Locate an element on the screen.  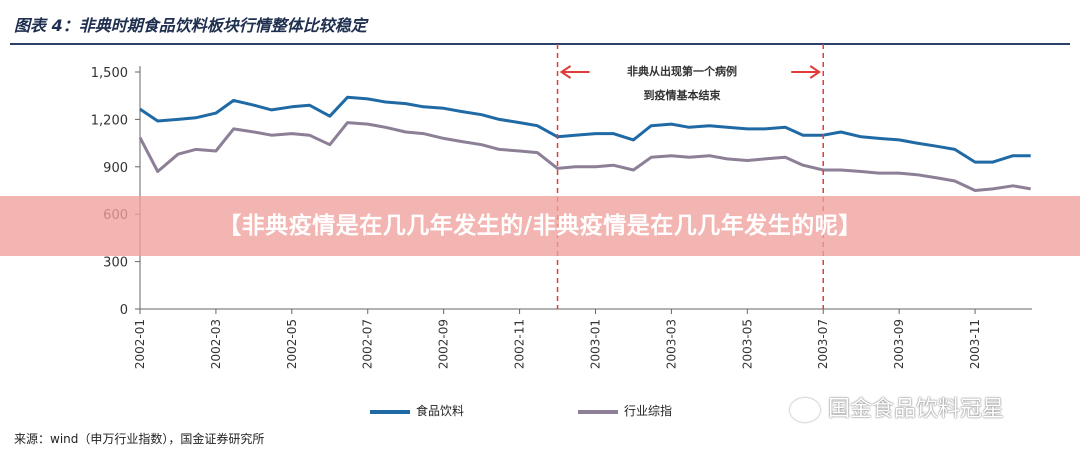
y-tick-label: 1,200 is located at coordinates (109, 120).